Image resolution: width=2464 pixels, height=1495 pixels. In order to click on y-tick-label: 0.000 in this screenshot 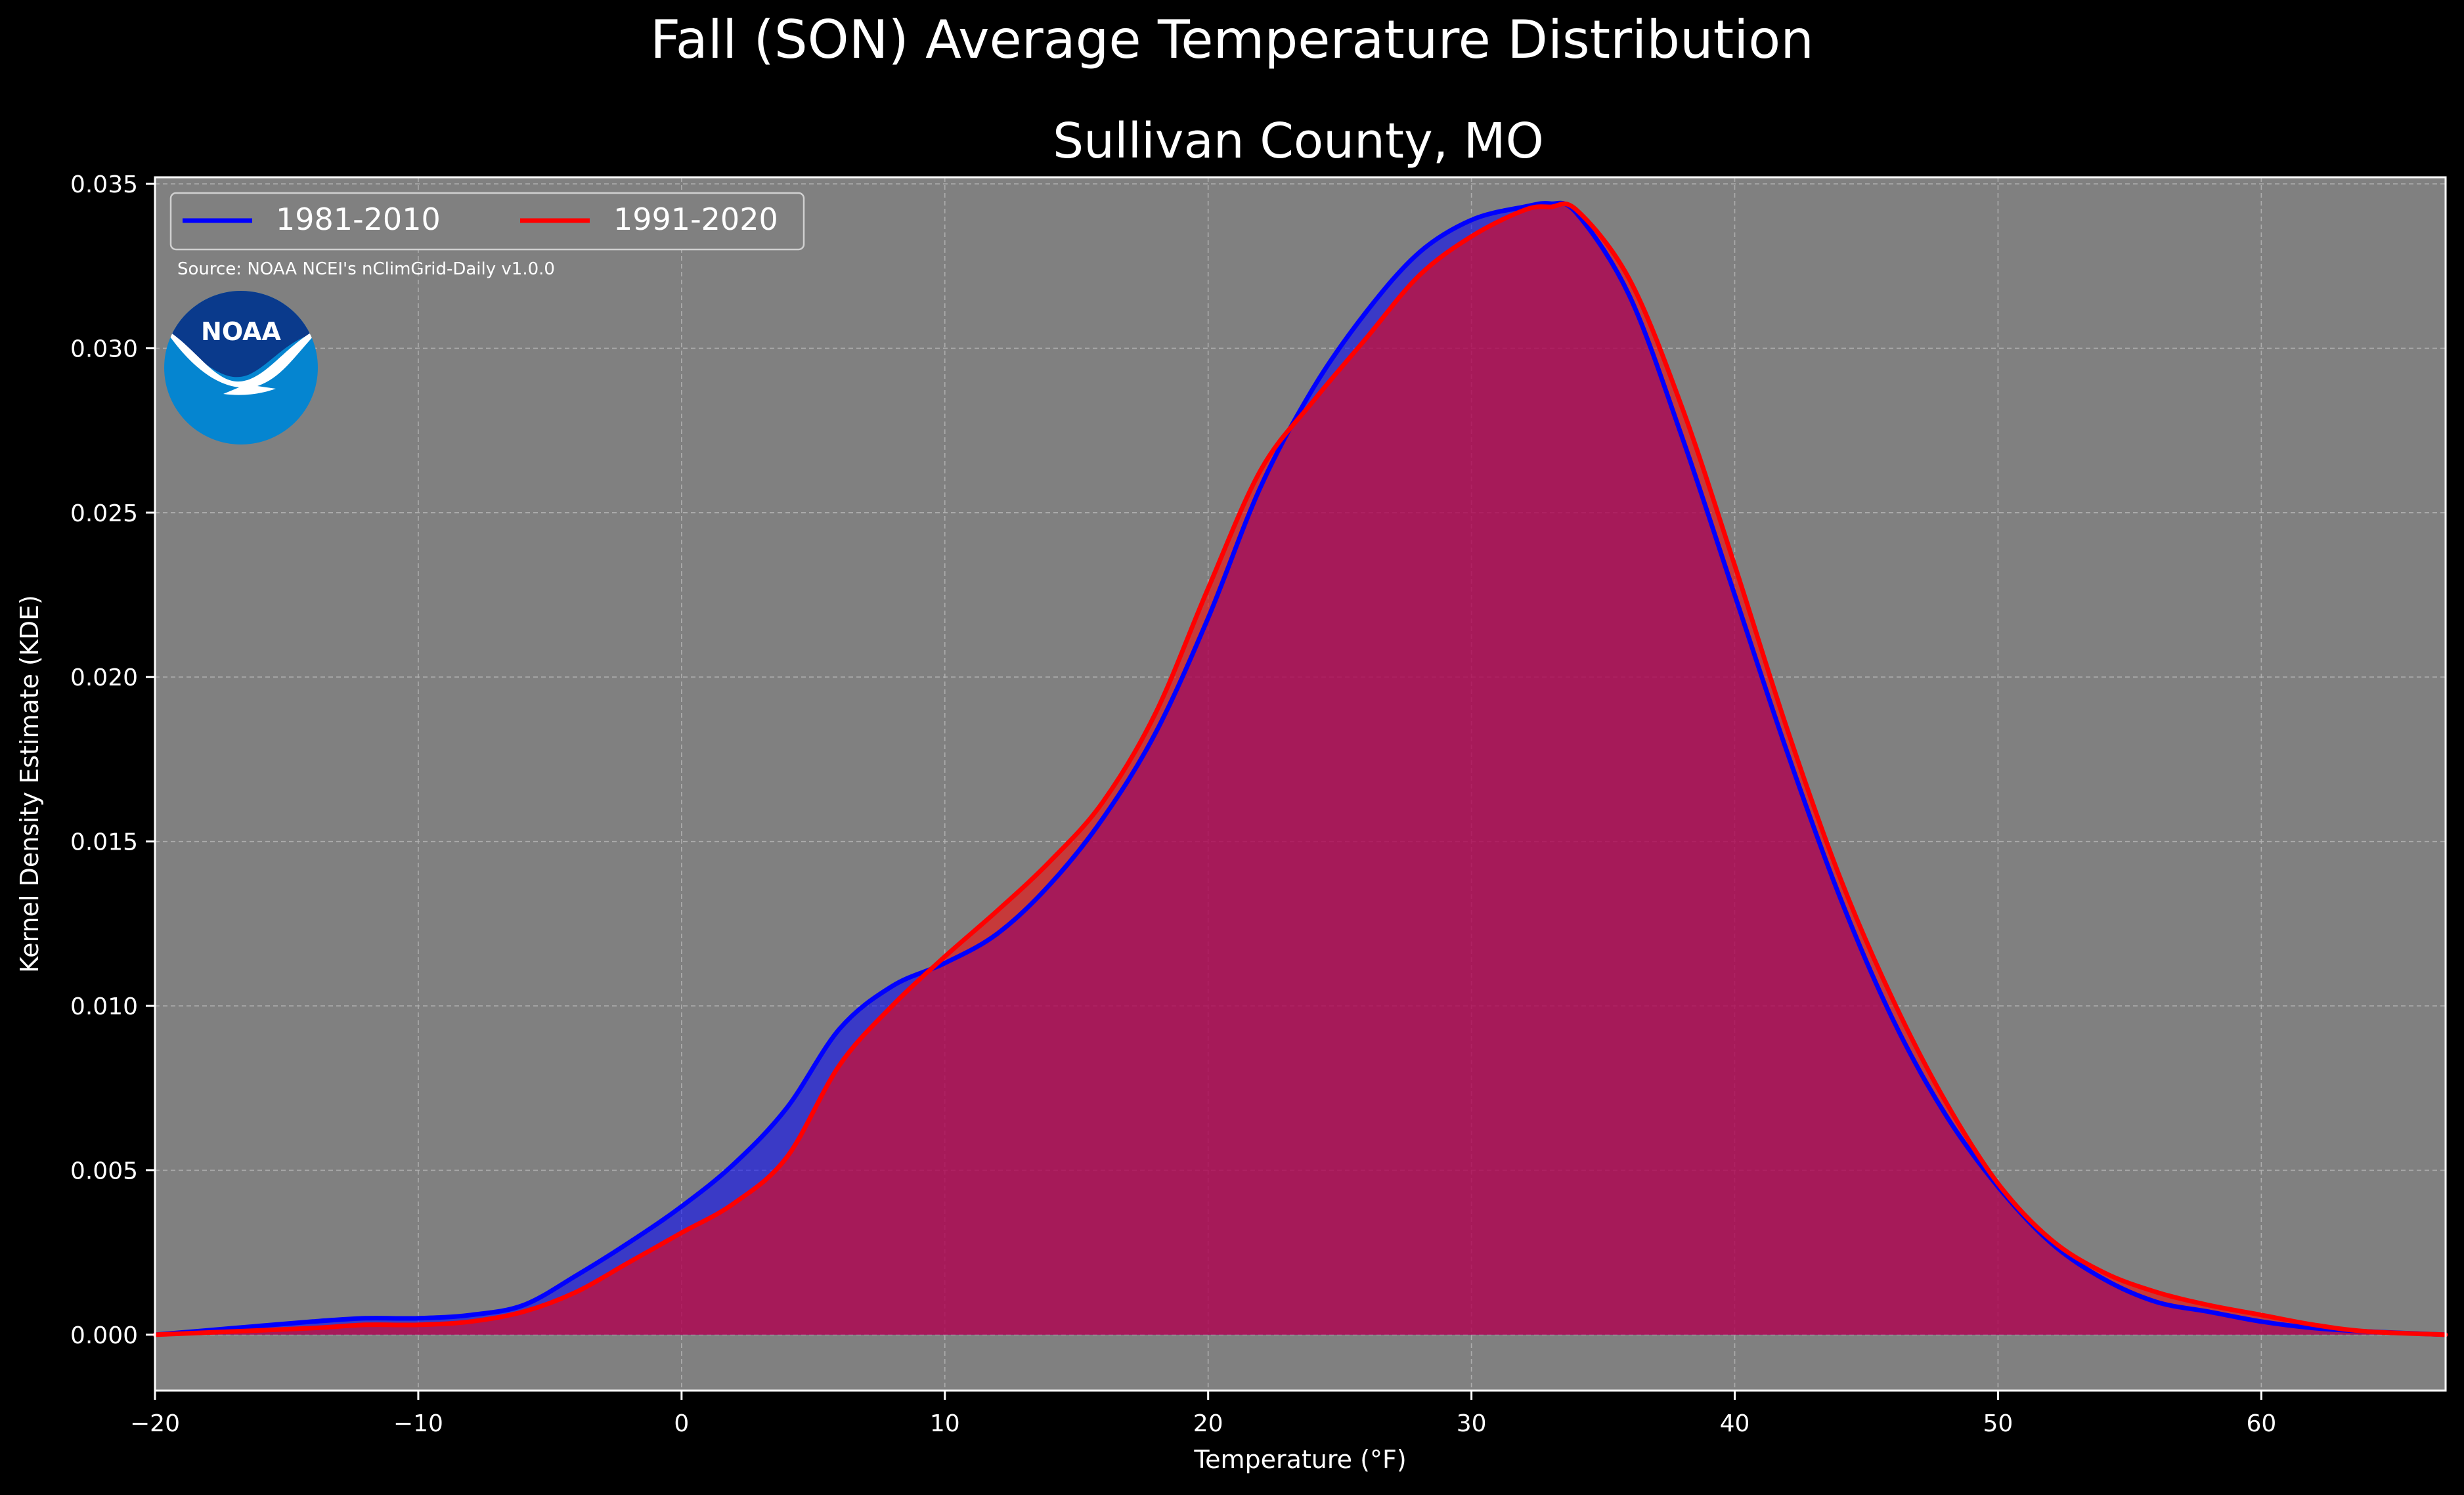, I will do `click(104, 1335)`.